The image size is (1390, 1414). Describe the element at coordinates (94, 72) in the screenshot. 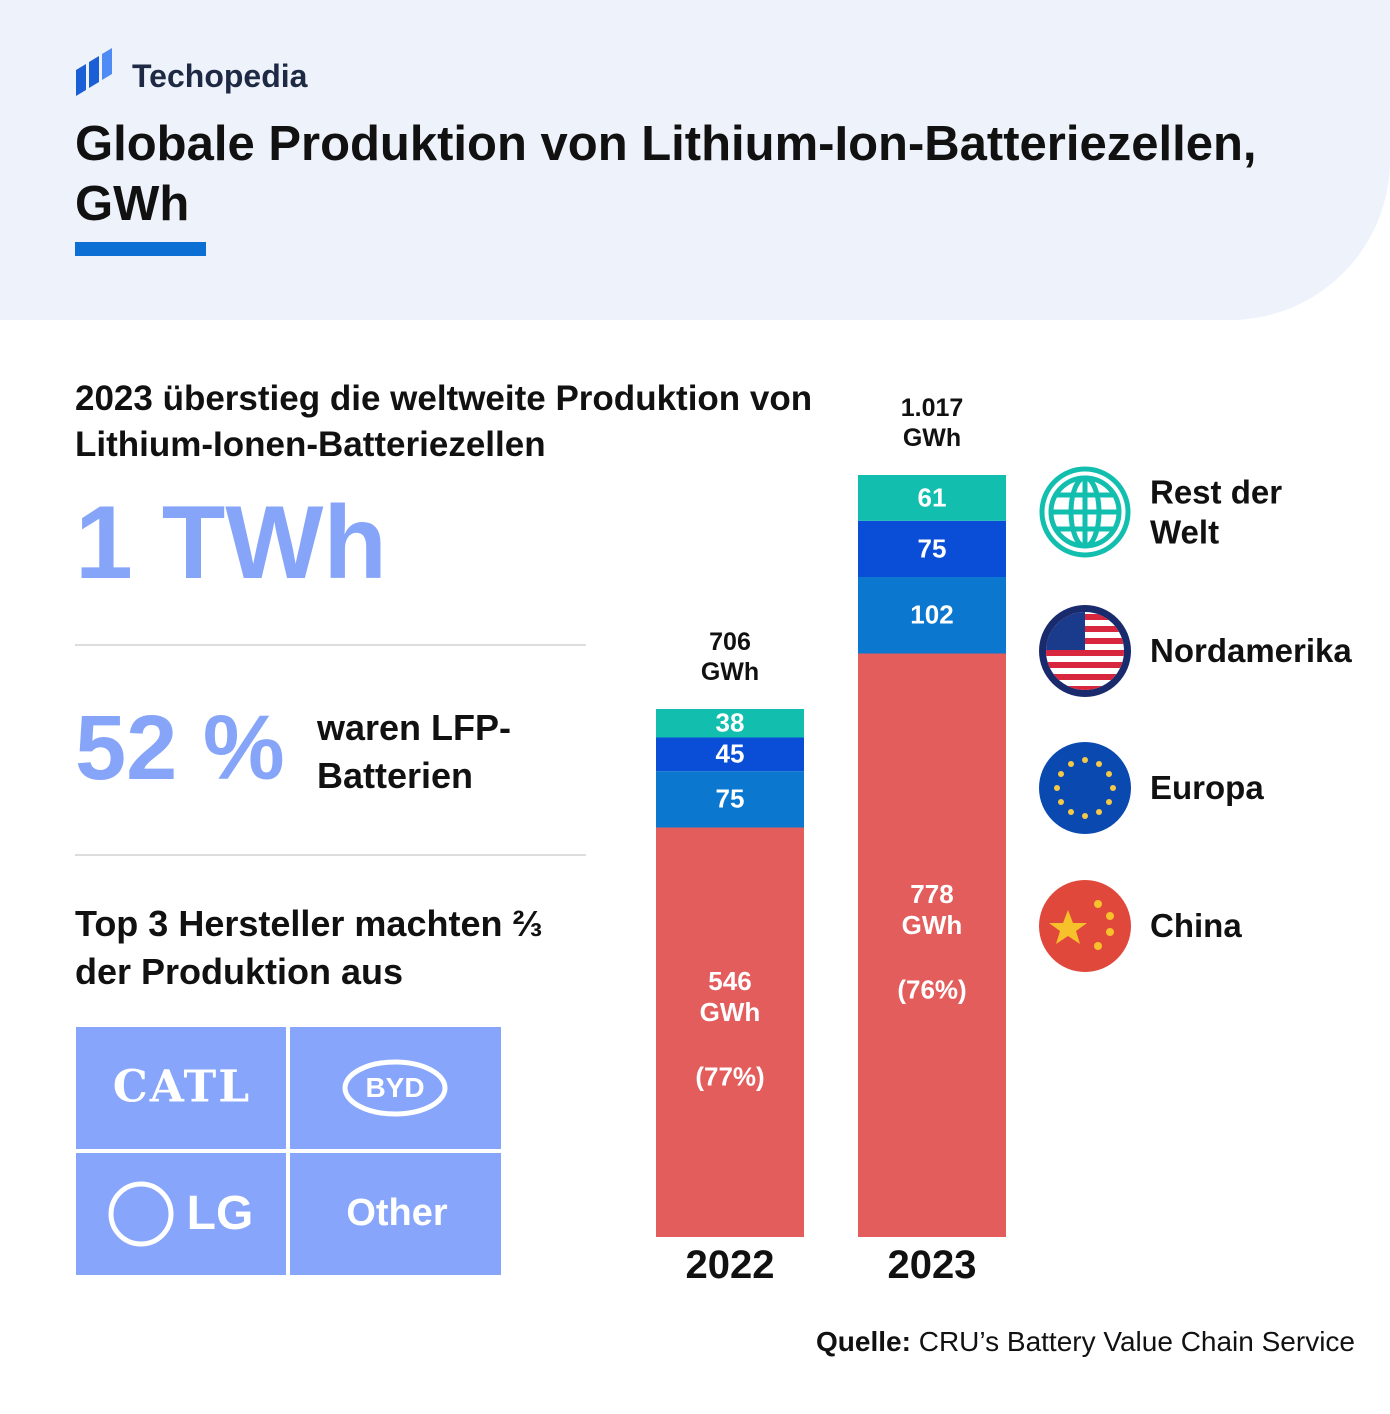

I see `brand-logo` at that location.